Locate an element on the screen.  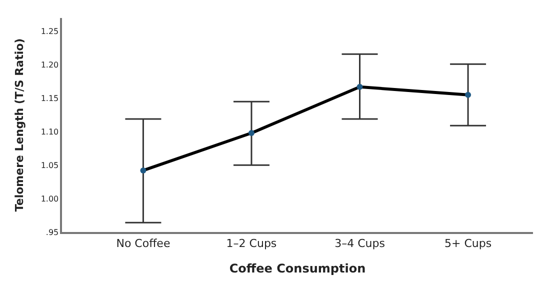
y-tick-label: 1.15 is located at coordinates (49, 99).